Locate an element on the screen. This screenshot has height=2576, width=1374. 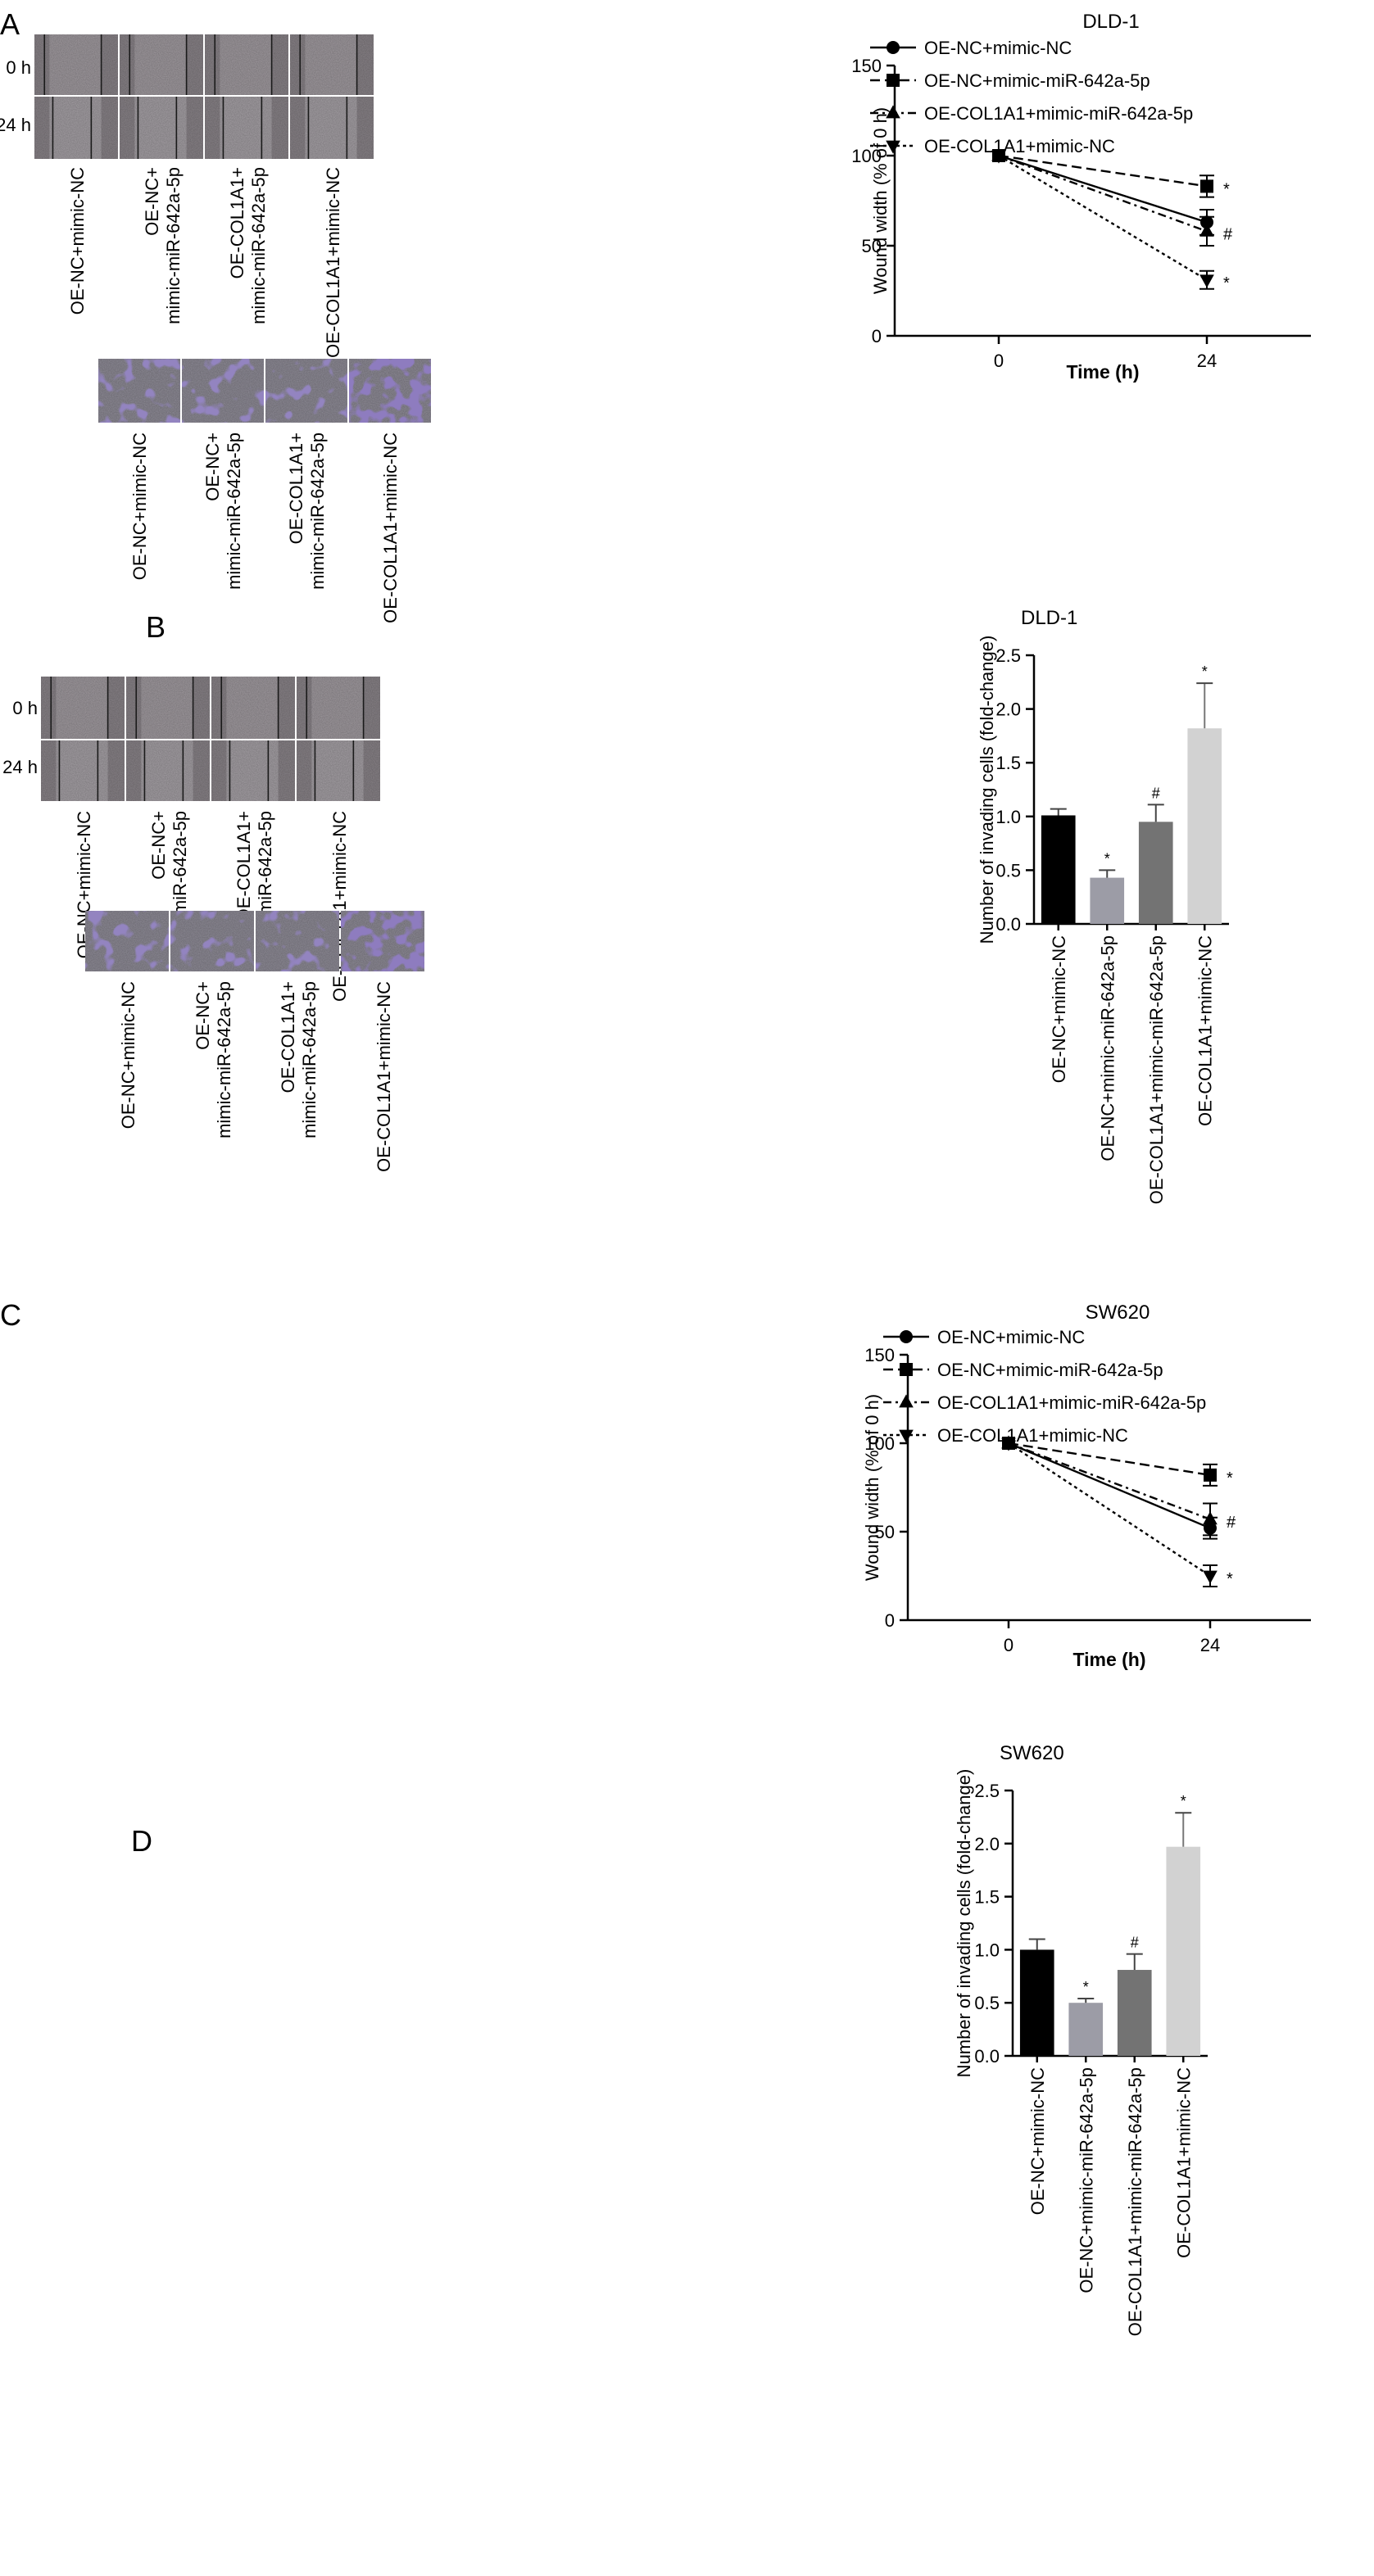
legend-item: OE-COL1A1+mimic-miR-642a-5p is located at coordinates (1032, 113).